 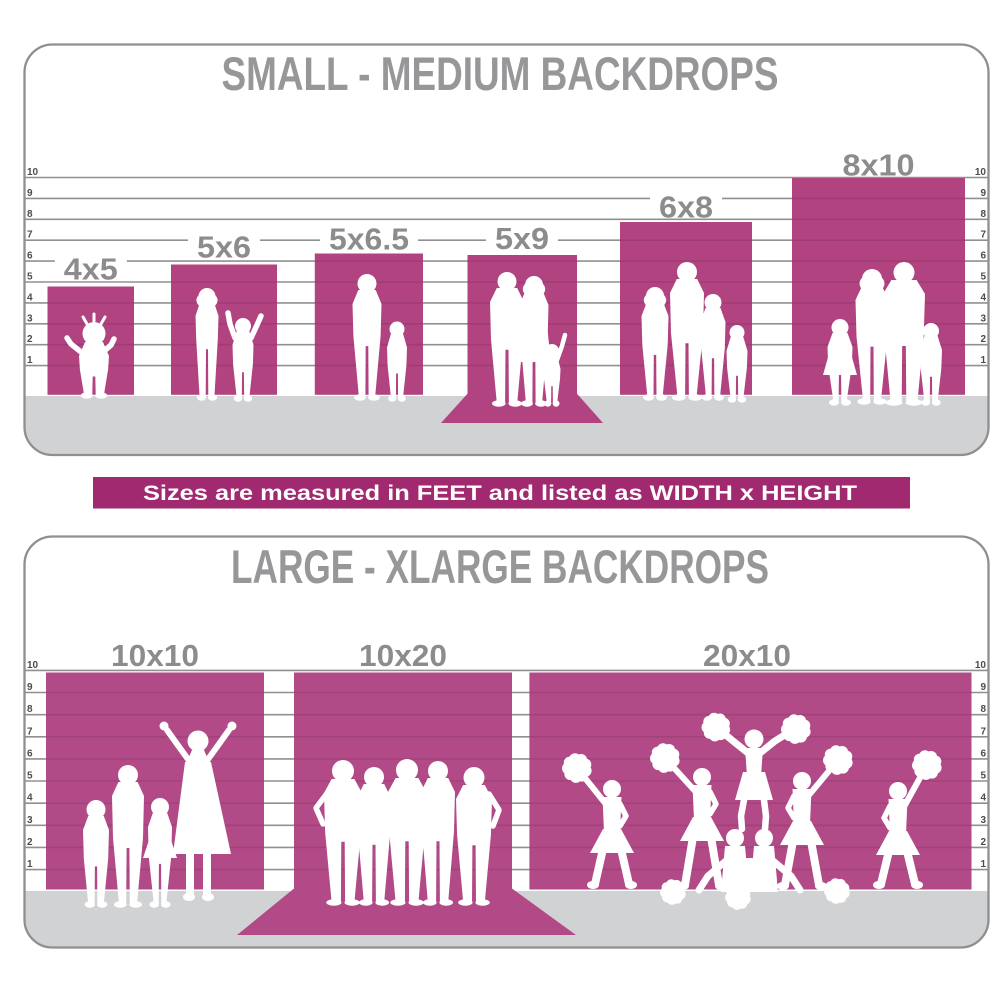 What do you see at coordinates (224, 247) in the screenshot?
I see `svg-text: 5x6` at bounding box center [224, 247].